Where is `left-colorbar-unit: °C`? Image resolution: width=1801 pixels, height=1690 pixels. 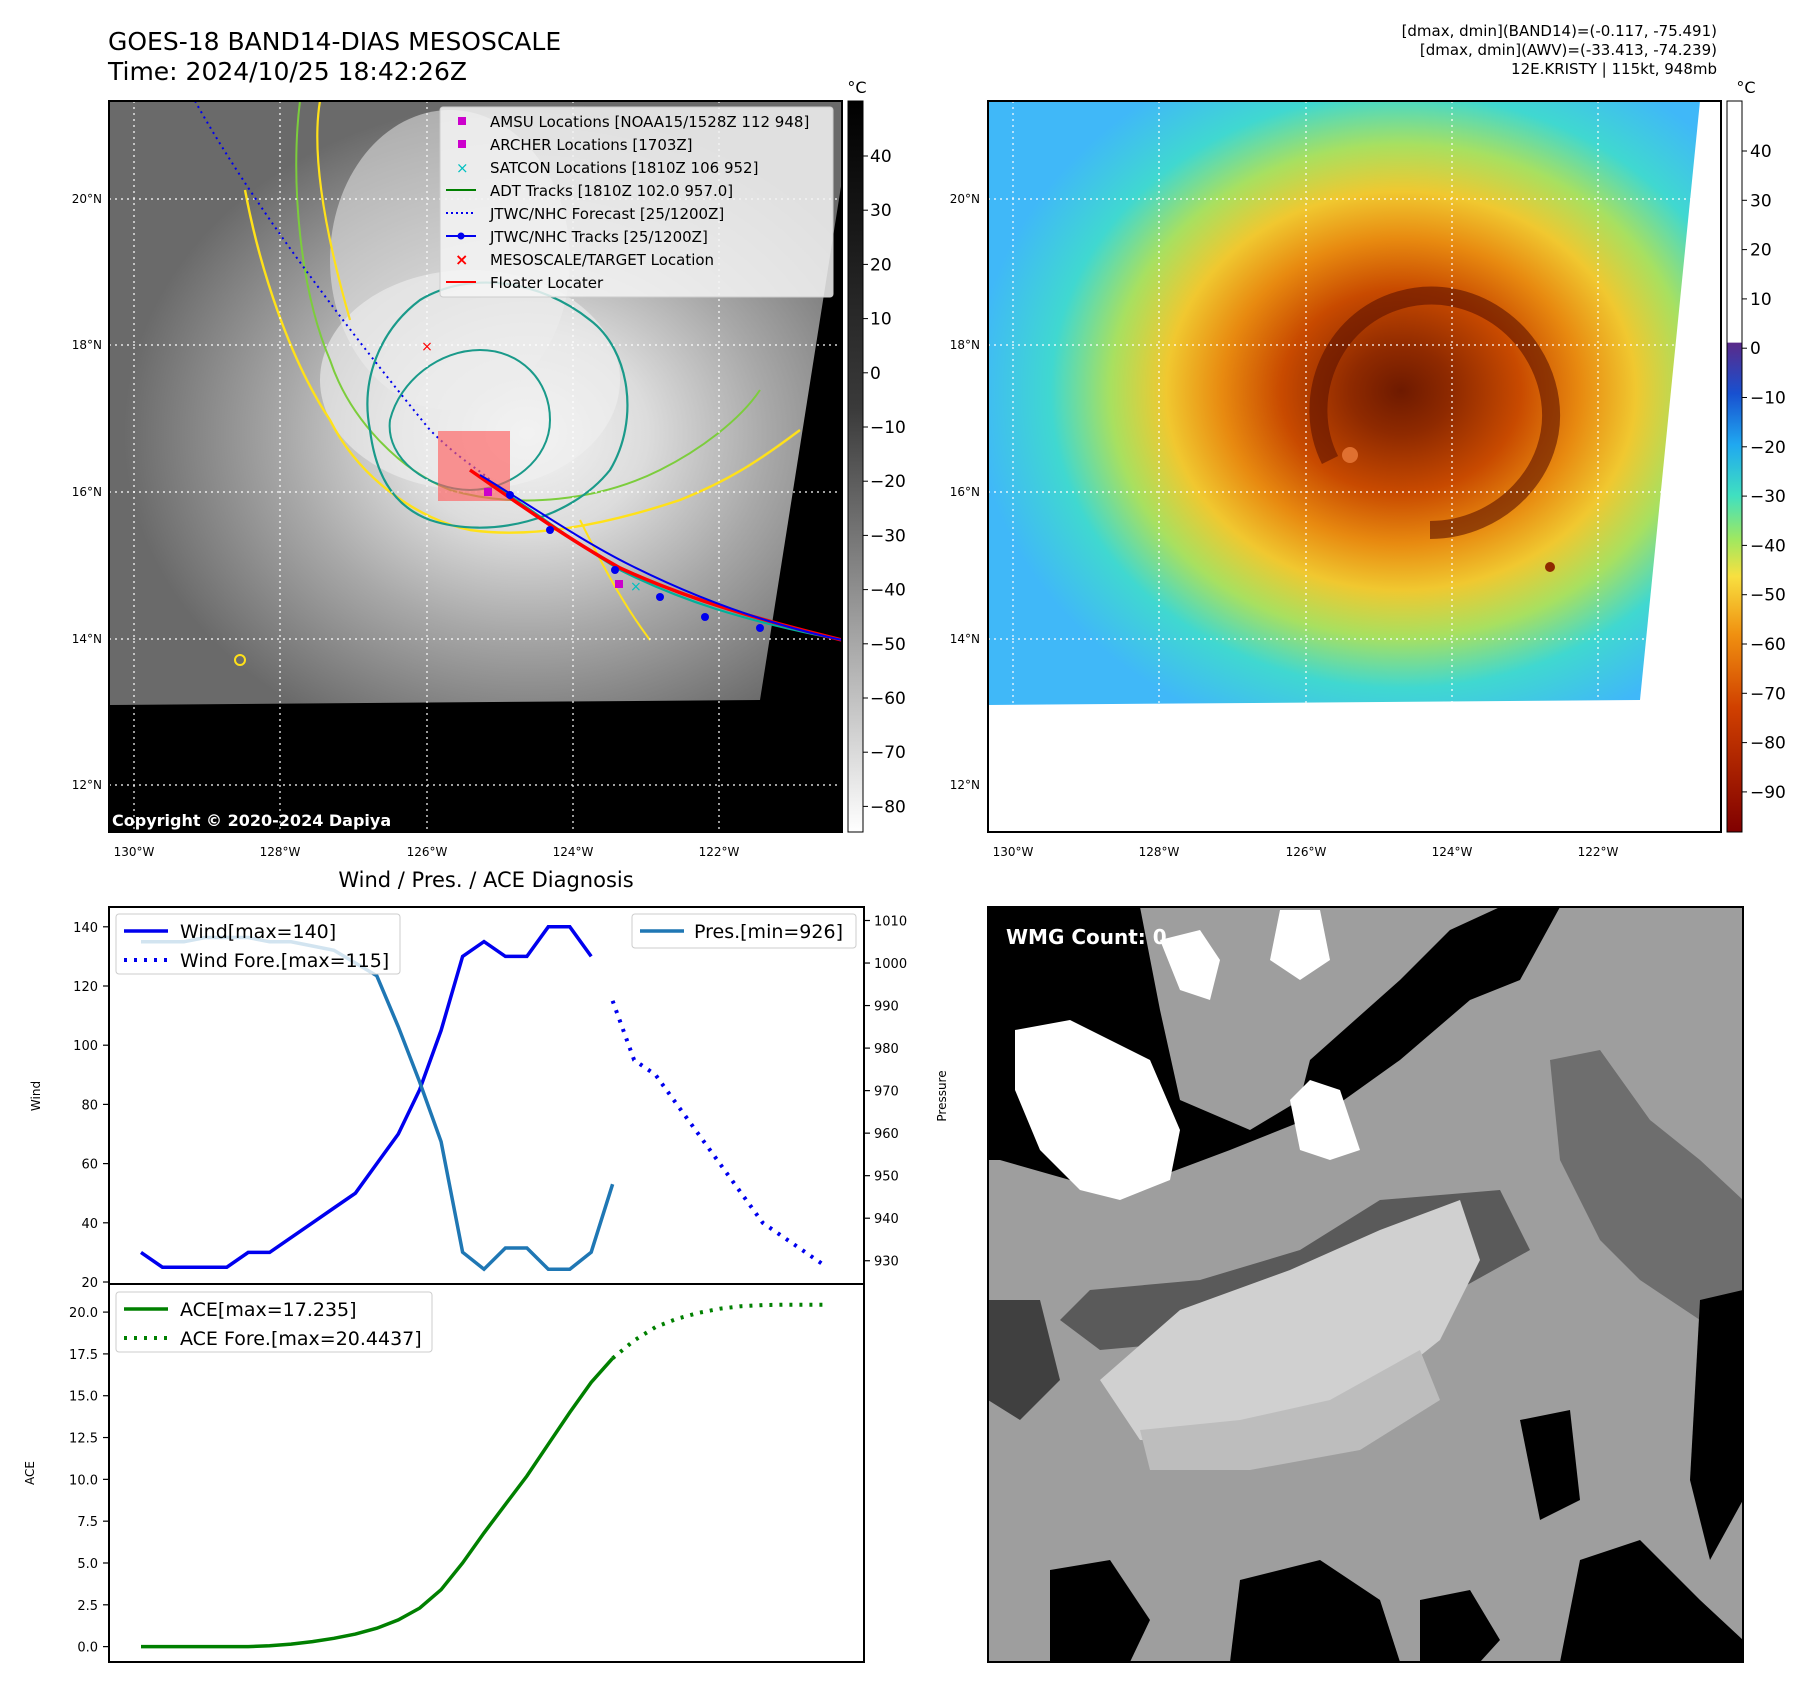 left-colorbar-unit: °C is located at coordinates (856, 87).